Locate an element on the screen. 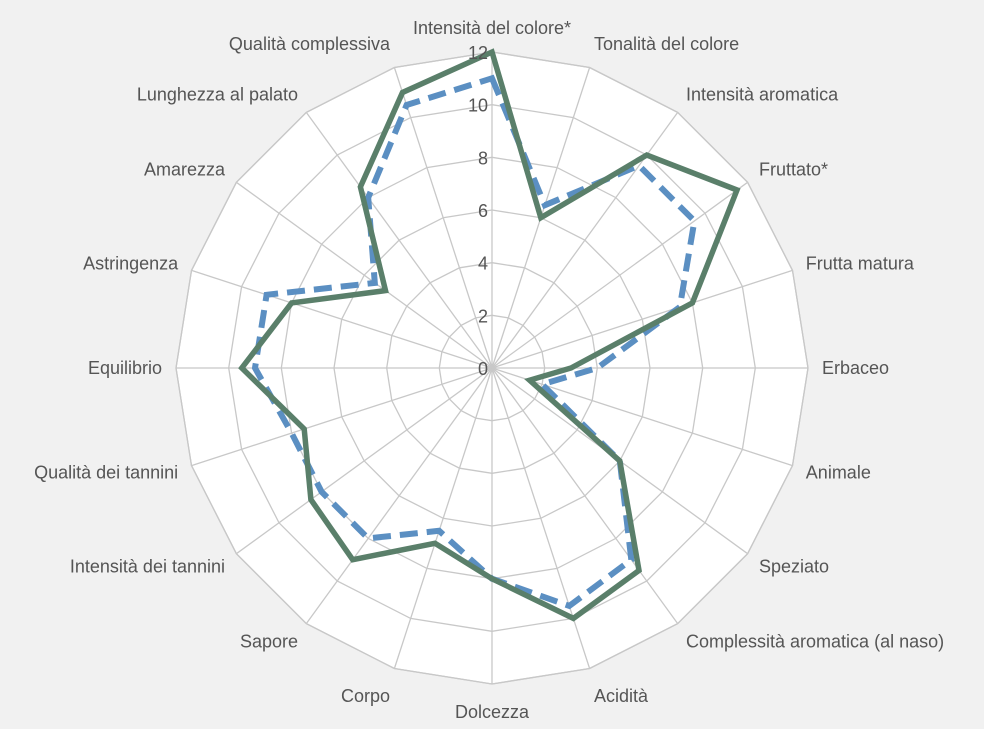 The width and height of the screenshot is (984, 729). category-label: Fruttato* is located at coordinates (793, 169).